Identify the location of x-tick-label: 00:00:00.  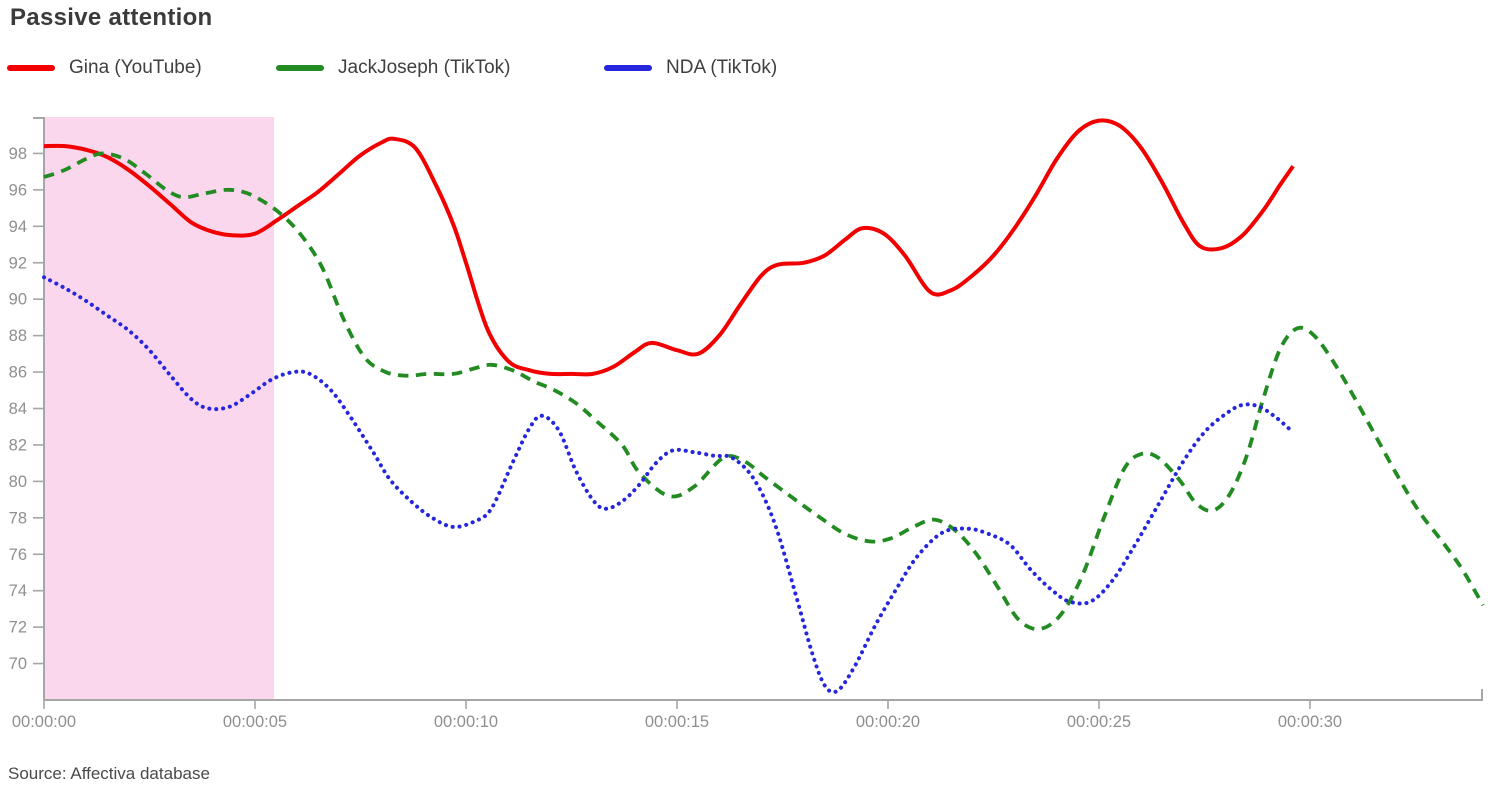
(44, 722).